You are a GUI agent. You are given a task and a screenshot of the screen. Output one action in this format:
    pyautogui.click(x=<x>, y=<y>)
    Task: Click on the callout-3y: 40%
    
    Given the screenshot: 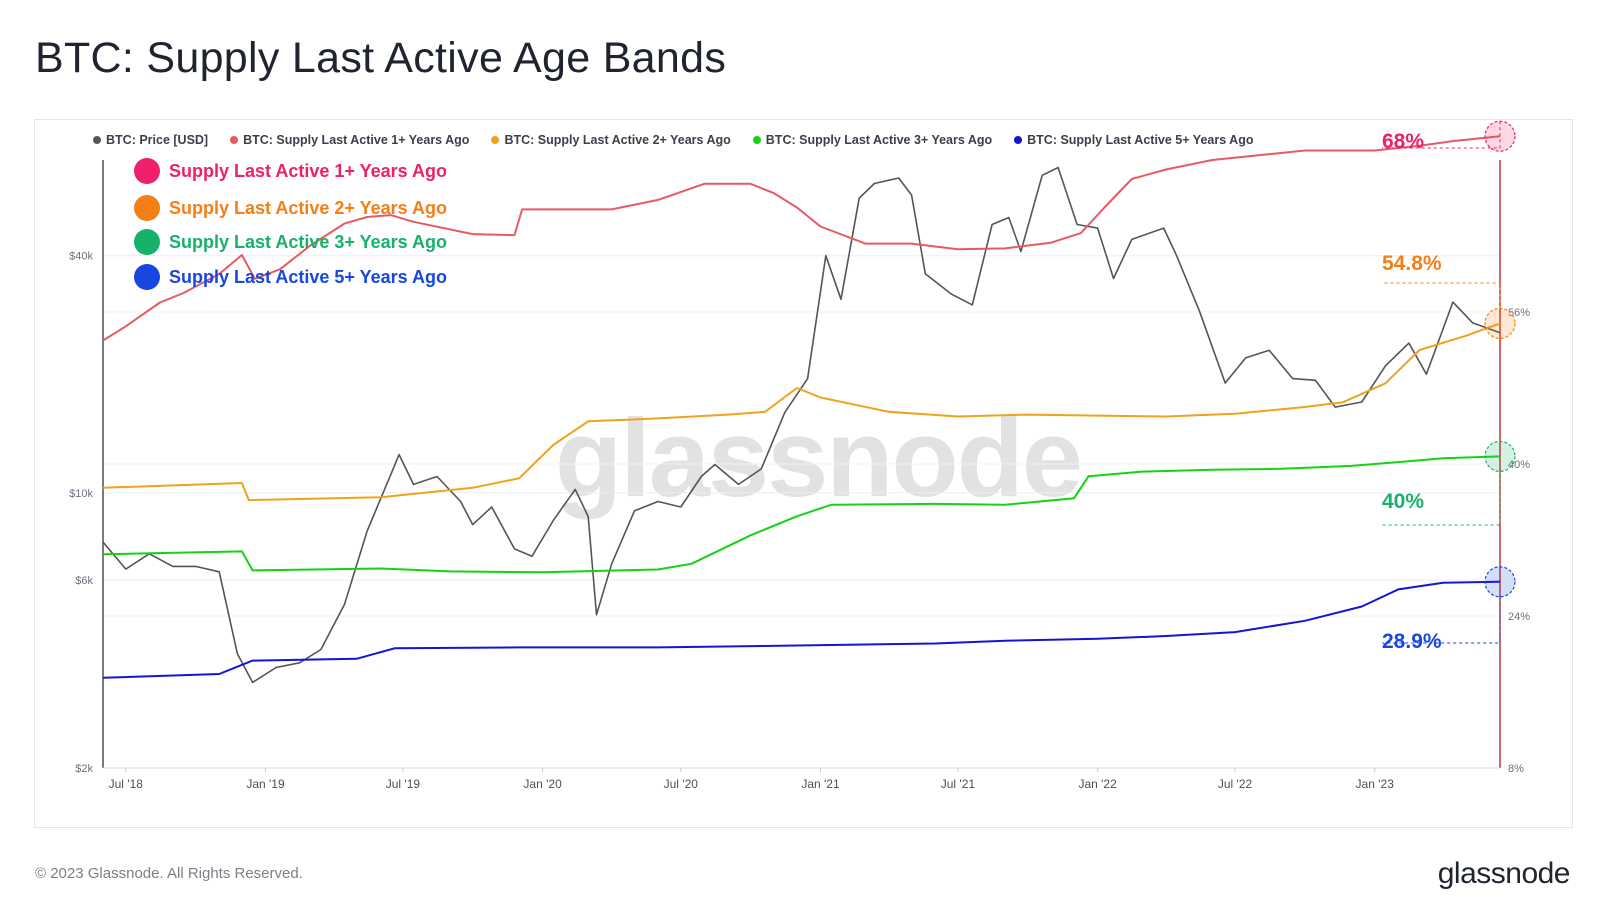 What is the action you would take?
    pyautogui.click(x=1403, y=501)
    